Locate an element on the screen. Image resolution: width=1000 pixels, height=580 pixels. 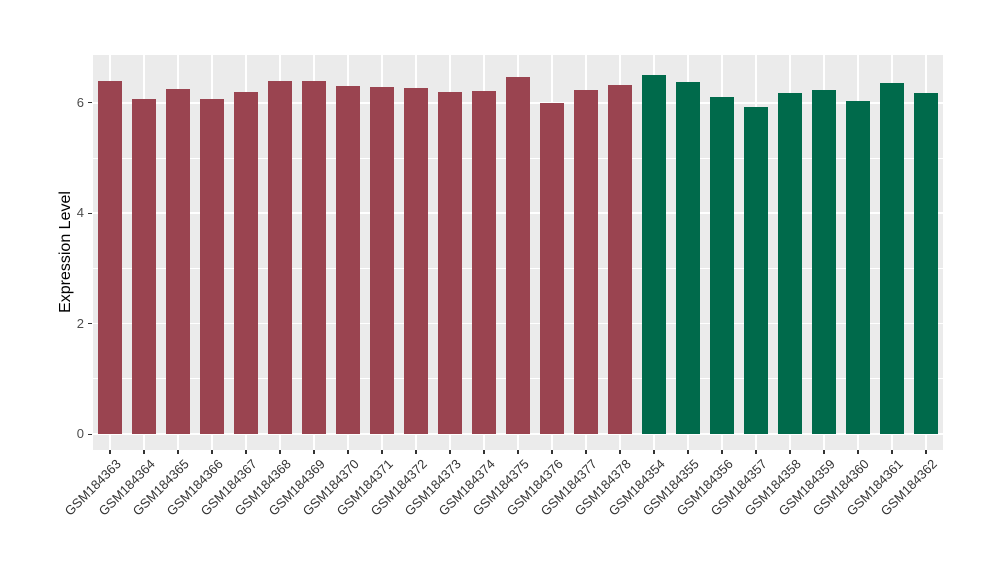
x-tick-mark-GSM184378 is located at coordinates (620, 452).